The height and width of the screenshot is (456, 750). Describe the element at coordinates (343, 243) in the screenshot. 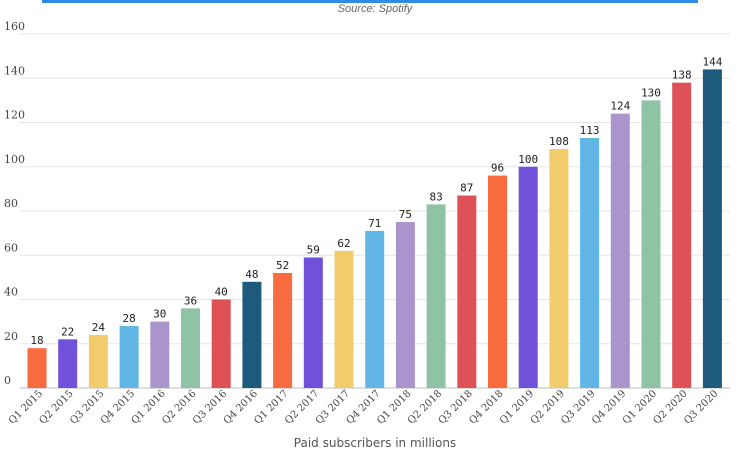

I see `value-label: 62` at that location.